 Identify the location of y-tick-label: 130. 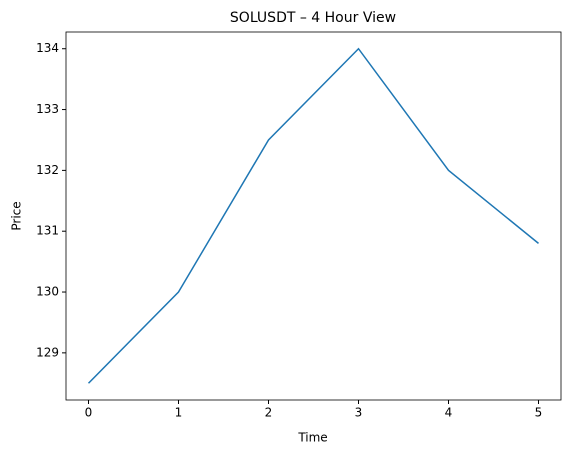
(47, 292).